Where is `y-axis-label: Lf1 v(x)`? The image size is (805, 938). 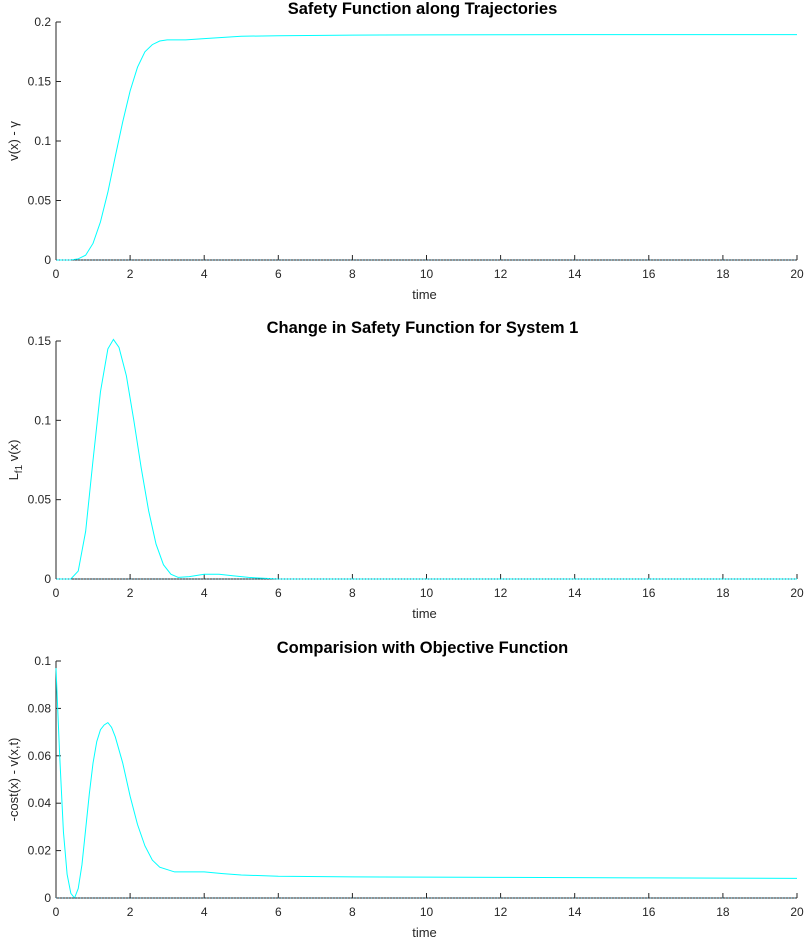 y-axis-label: Lf1 v(x) is located at coordinates (15, 460).